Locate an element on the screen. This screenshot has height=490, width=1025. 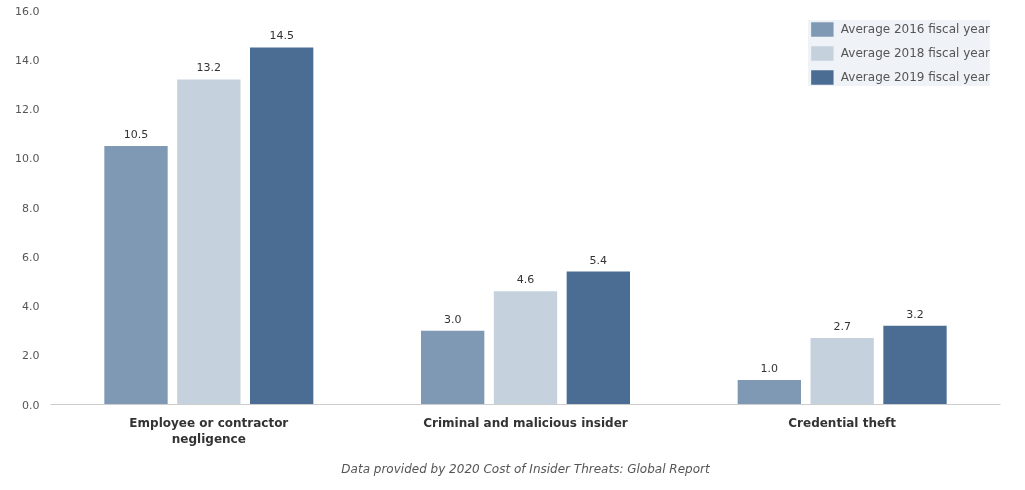
x-tick-label: Criminal and malicious insider is located at coordinates (525, 422).